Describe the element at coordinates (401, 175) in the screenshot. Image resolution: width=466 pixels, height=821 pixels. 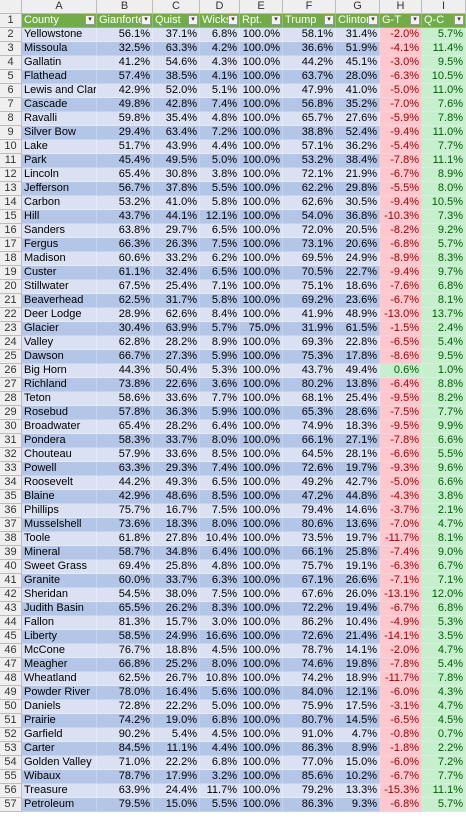
I see `value-cell: -6.7%` at that location.